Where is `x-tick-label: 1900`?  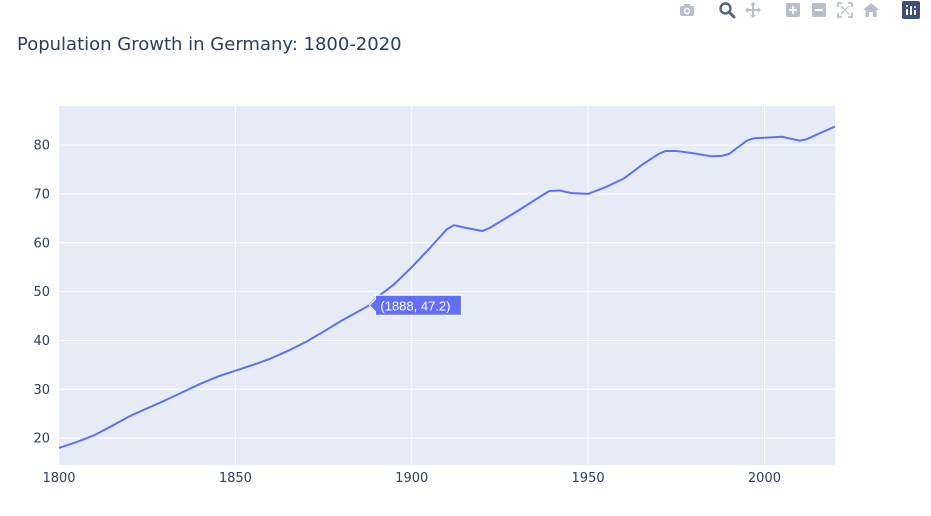 x-tick-label: 1900 is located at coordinates (411, 478).